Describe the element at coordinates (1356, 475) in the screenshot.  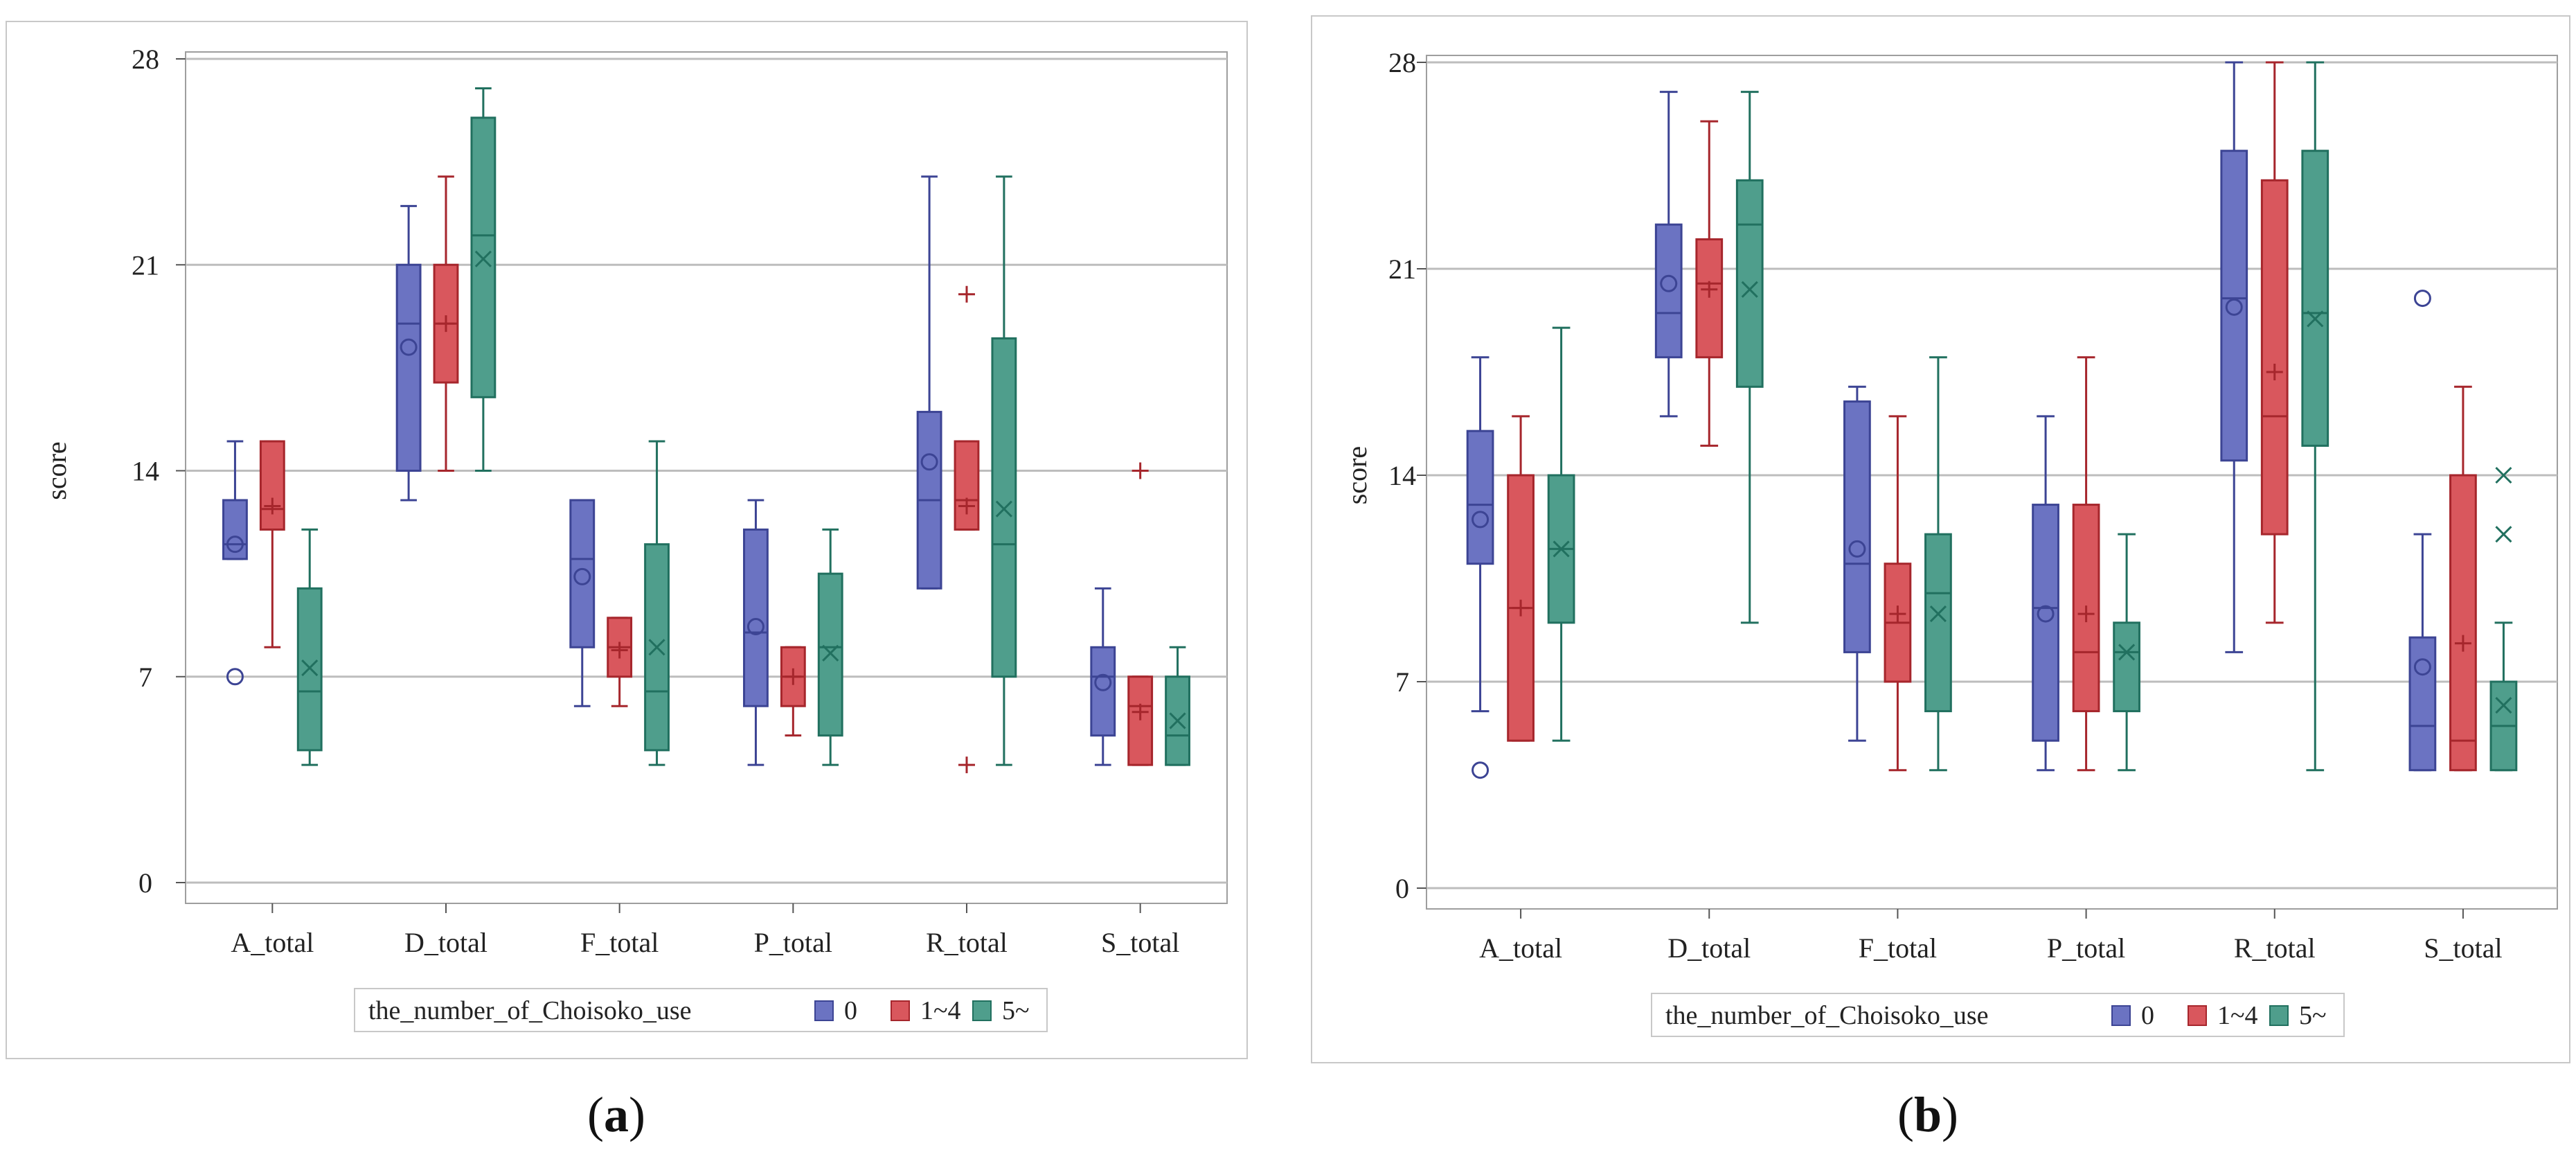
I see `panel-b-y-axis-label: score` at that location.